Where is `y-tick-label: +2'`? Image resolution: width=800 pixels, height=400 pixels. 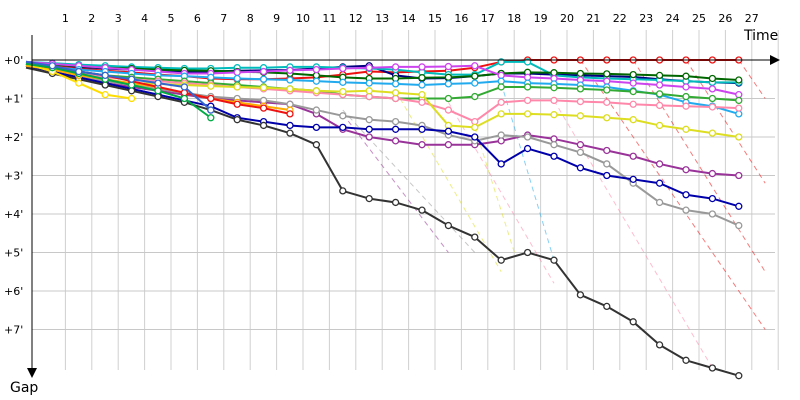
y-tick-label: +2' is located at coordinates (13, 137).